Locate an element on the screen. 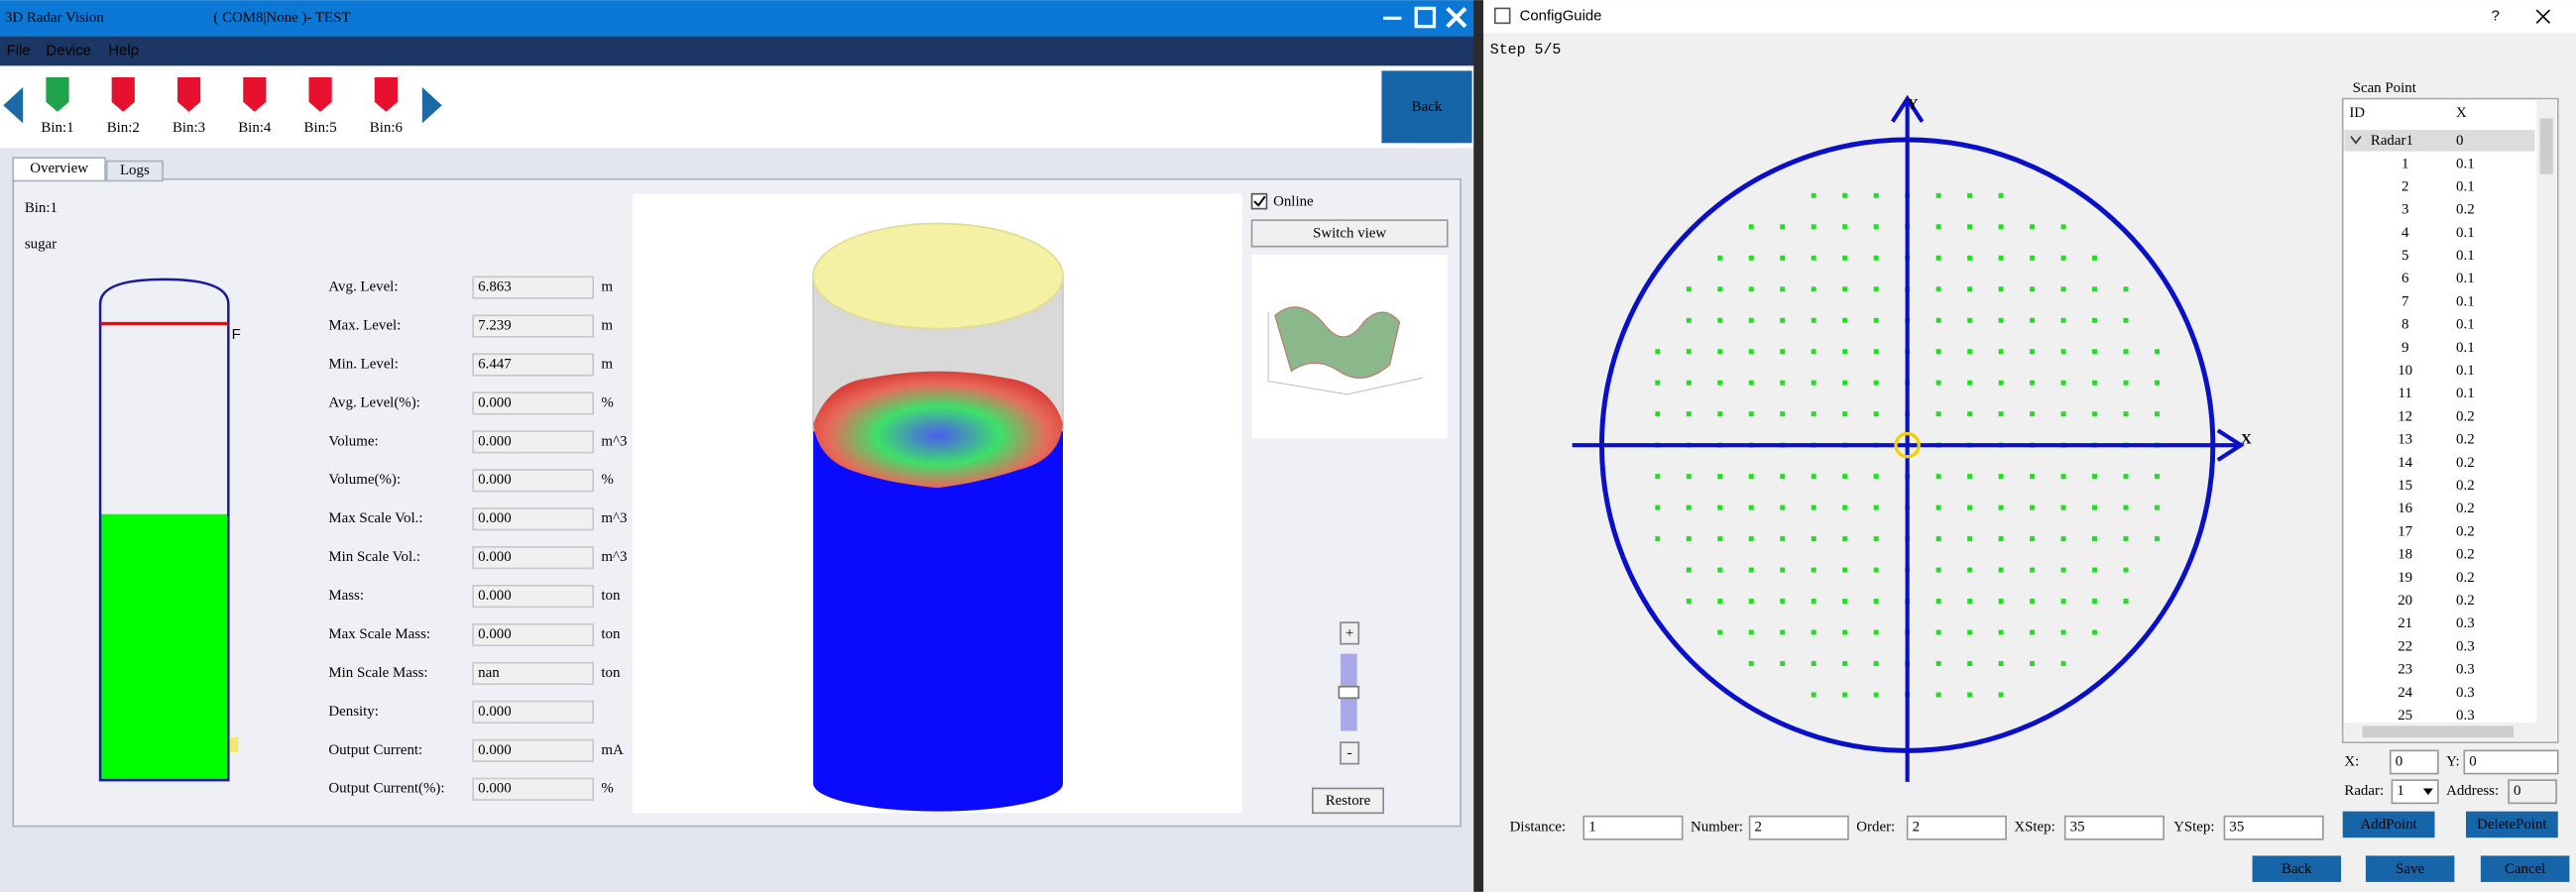 The height and width of the screenshot is (892, 2576). row-id: 5 is located at coordinates (2404, 256).